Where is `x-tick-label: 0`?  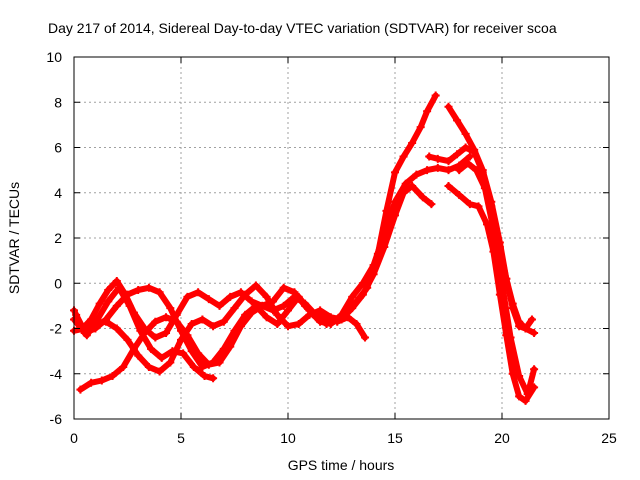 x-tick-label: 0 is located at coordinates (74, 438).